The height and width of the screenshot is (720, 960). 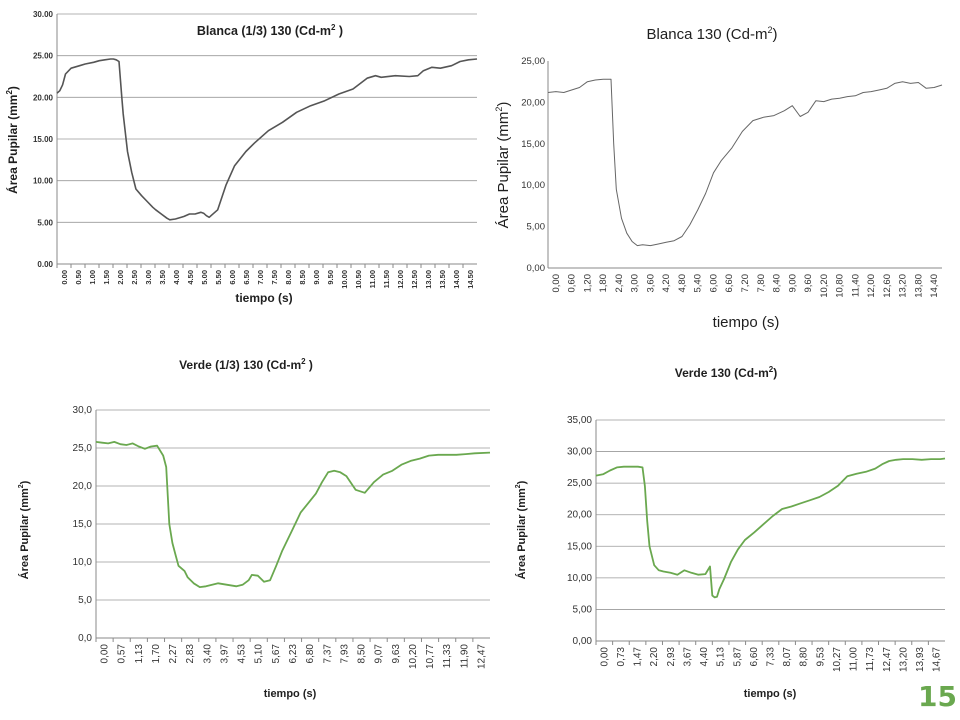 I want to click on x-tick-label: 8.50, so click(x=302, y=277).